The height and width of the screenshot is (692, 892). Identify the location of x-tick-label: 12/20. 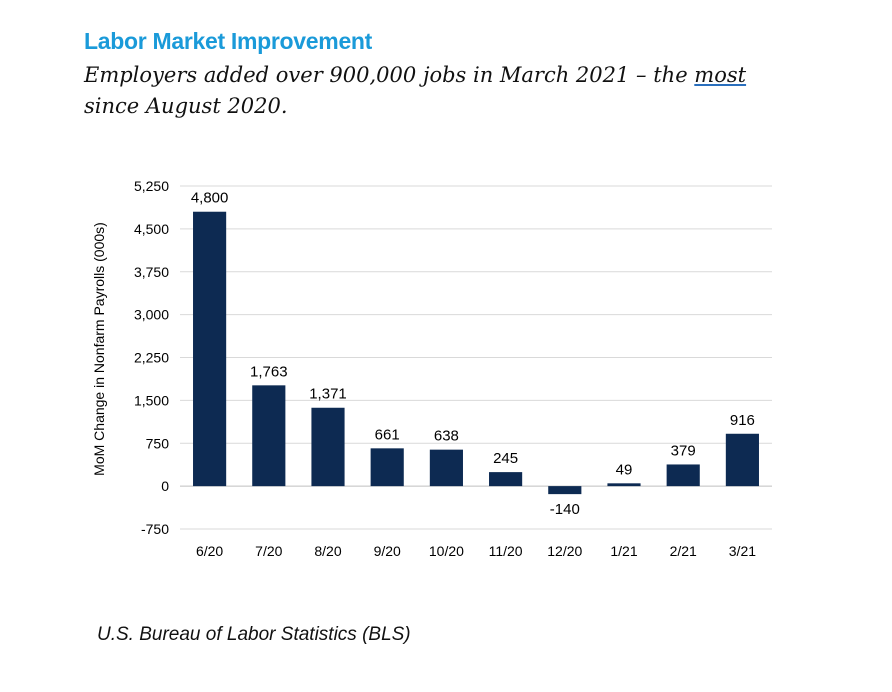
(564, 551).